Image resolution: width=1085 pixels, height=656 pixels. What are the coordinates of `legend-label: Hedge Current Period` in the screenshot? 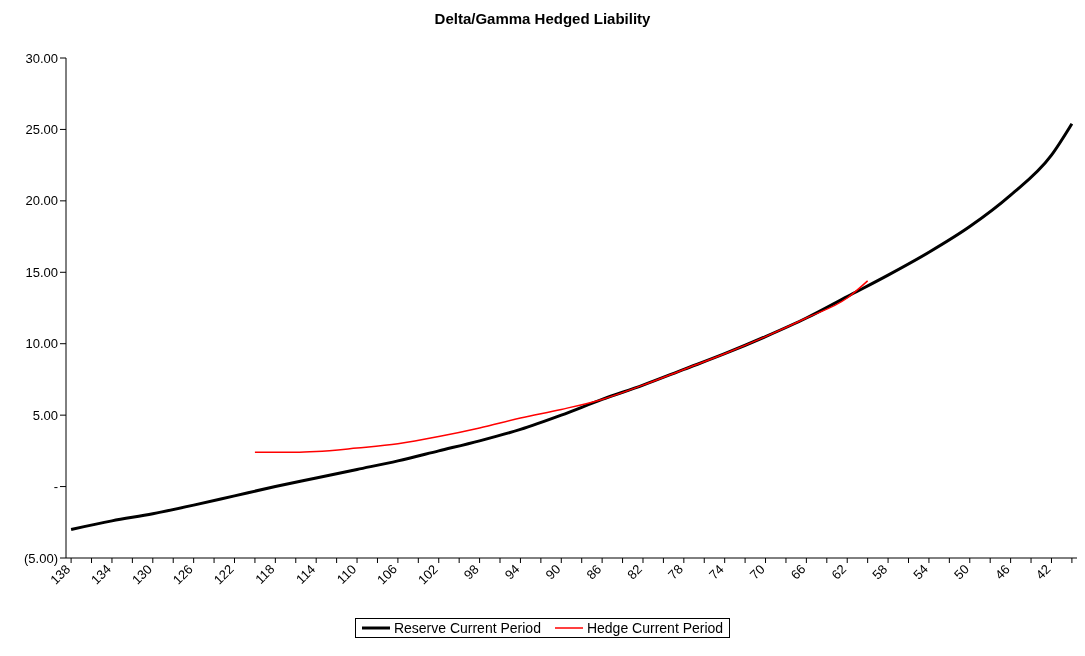 It's located at (655, 628).